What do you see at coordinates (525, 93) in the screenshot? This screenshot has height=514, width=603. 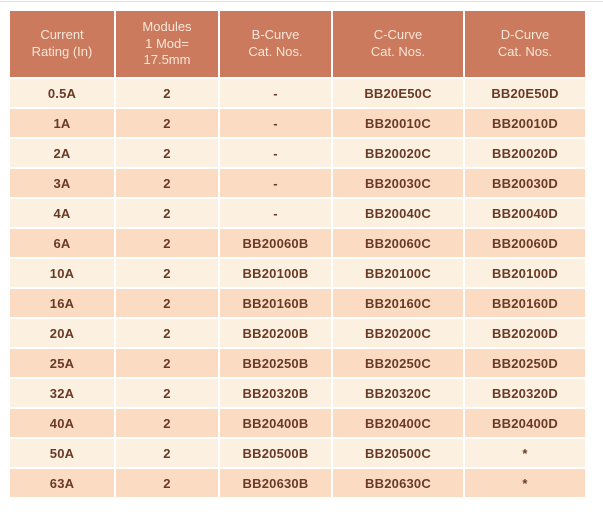 I see `table-cell-d-curve: BB20E50D` at bounding box center [525, 93].